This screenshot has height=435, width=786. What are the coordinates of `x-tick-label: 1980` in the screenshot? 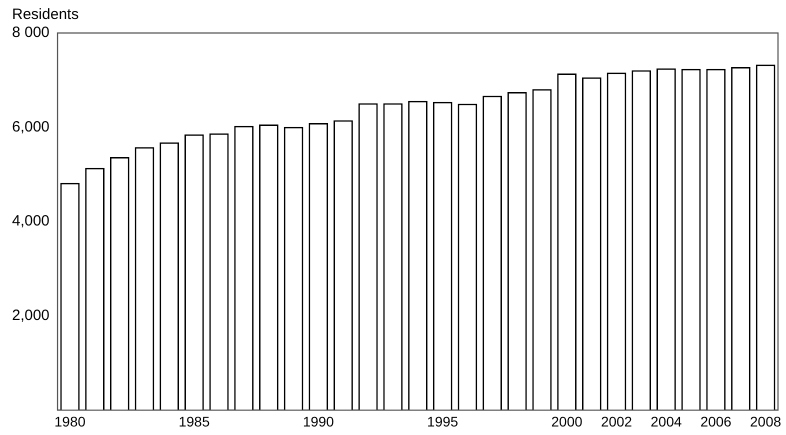 It's located at (70, 421).